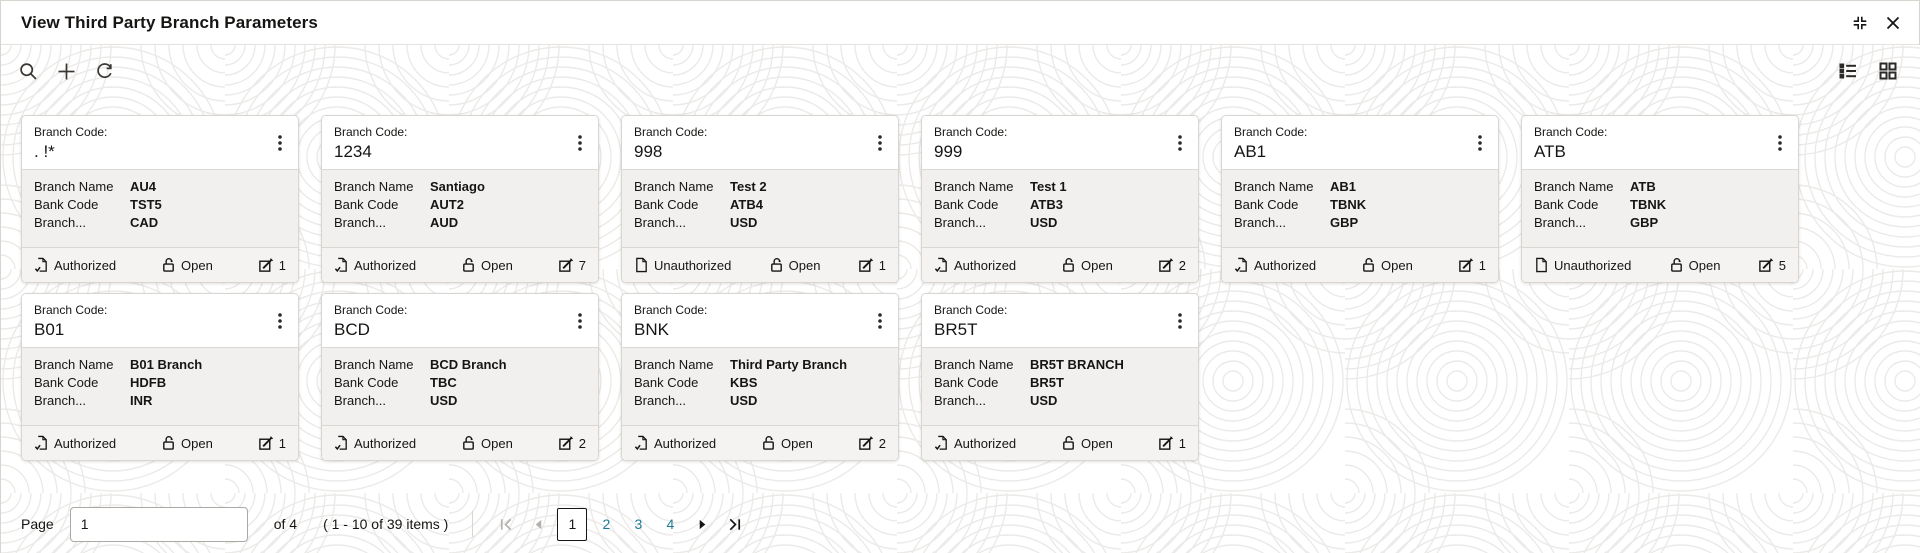  I want to click on resize-icon, so click(1860, 23).